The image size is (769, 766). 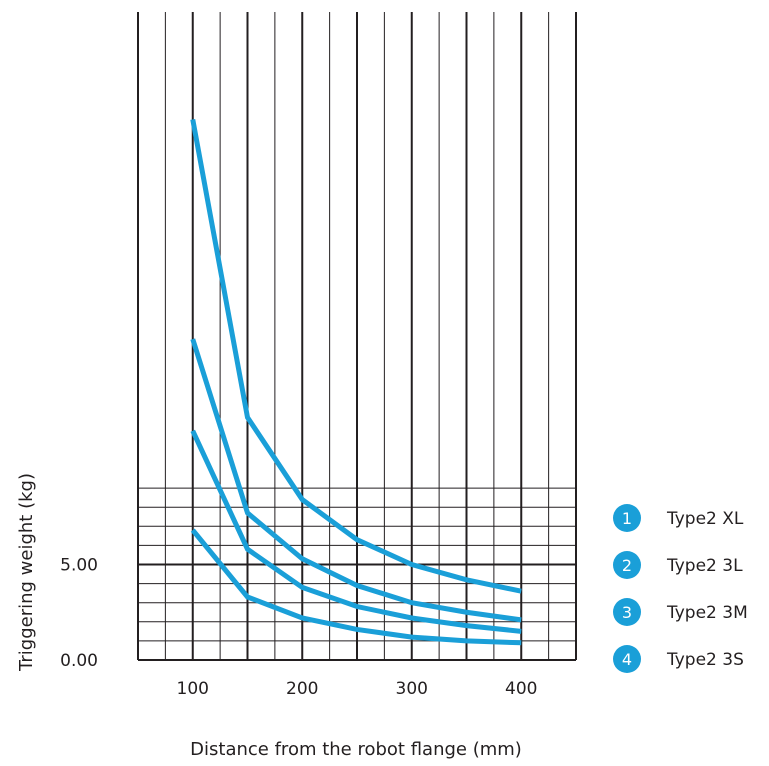 What do you see at coordinates (302, 689) in the screenshot?
I see `x-tick-label: 200` at bounding box center [302, 689].